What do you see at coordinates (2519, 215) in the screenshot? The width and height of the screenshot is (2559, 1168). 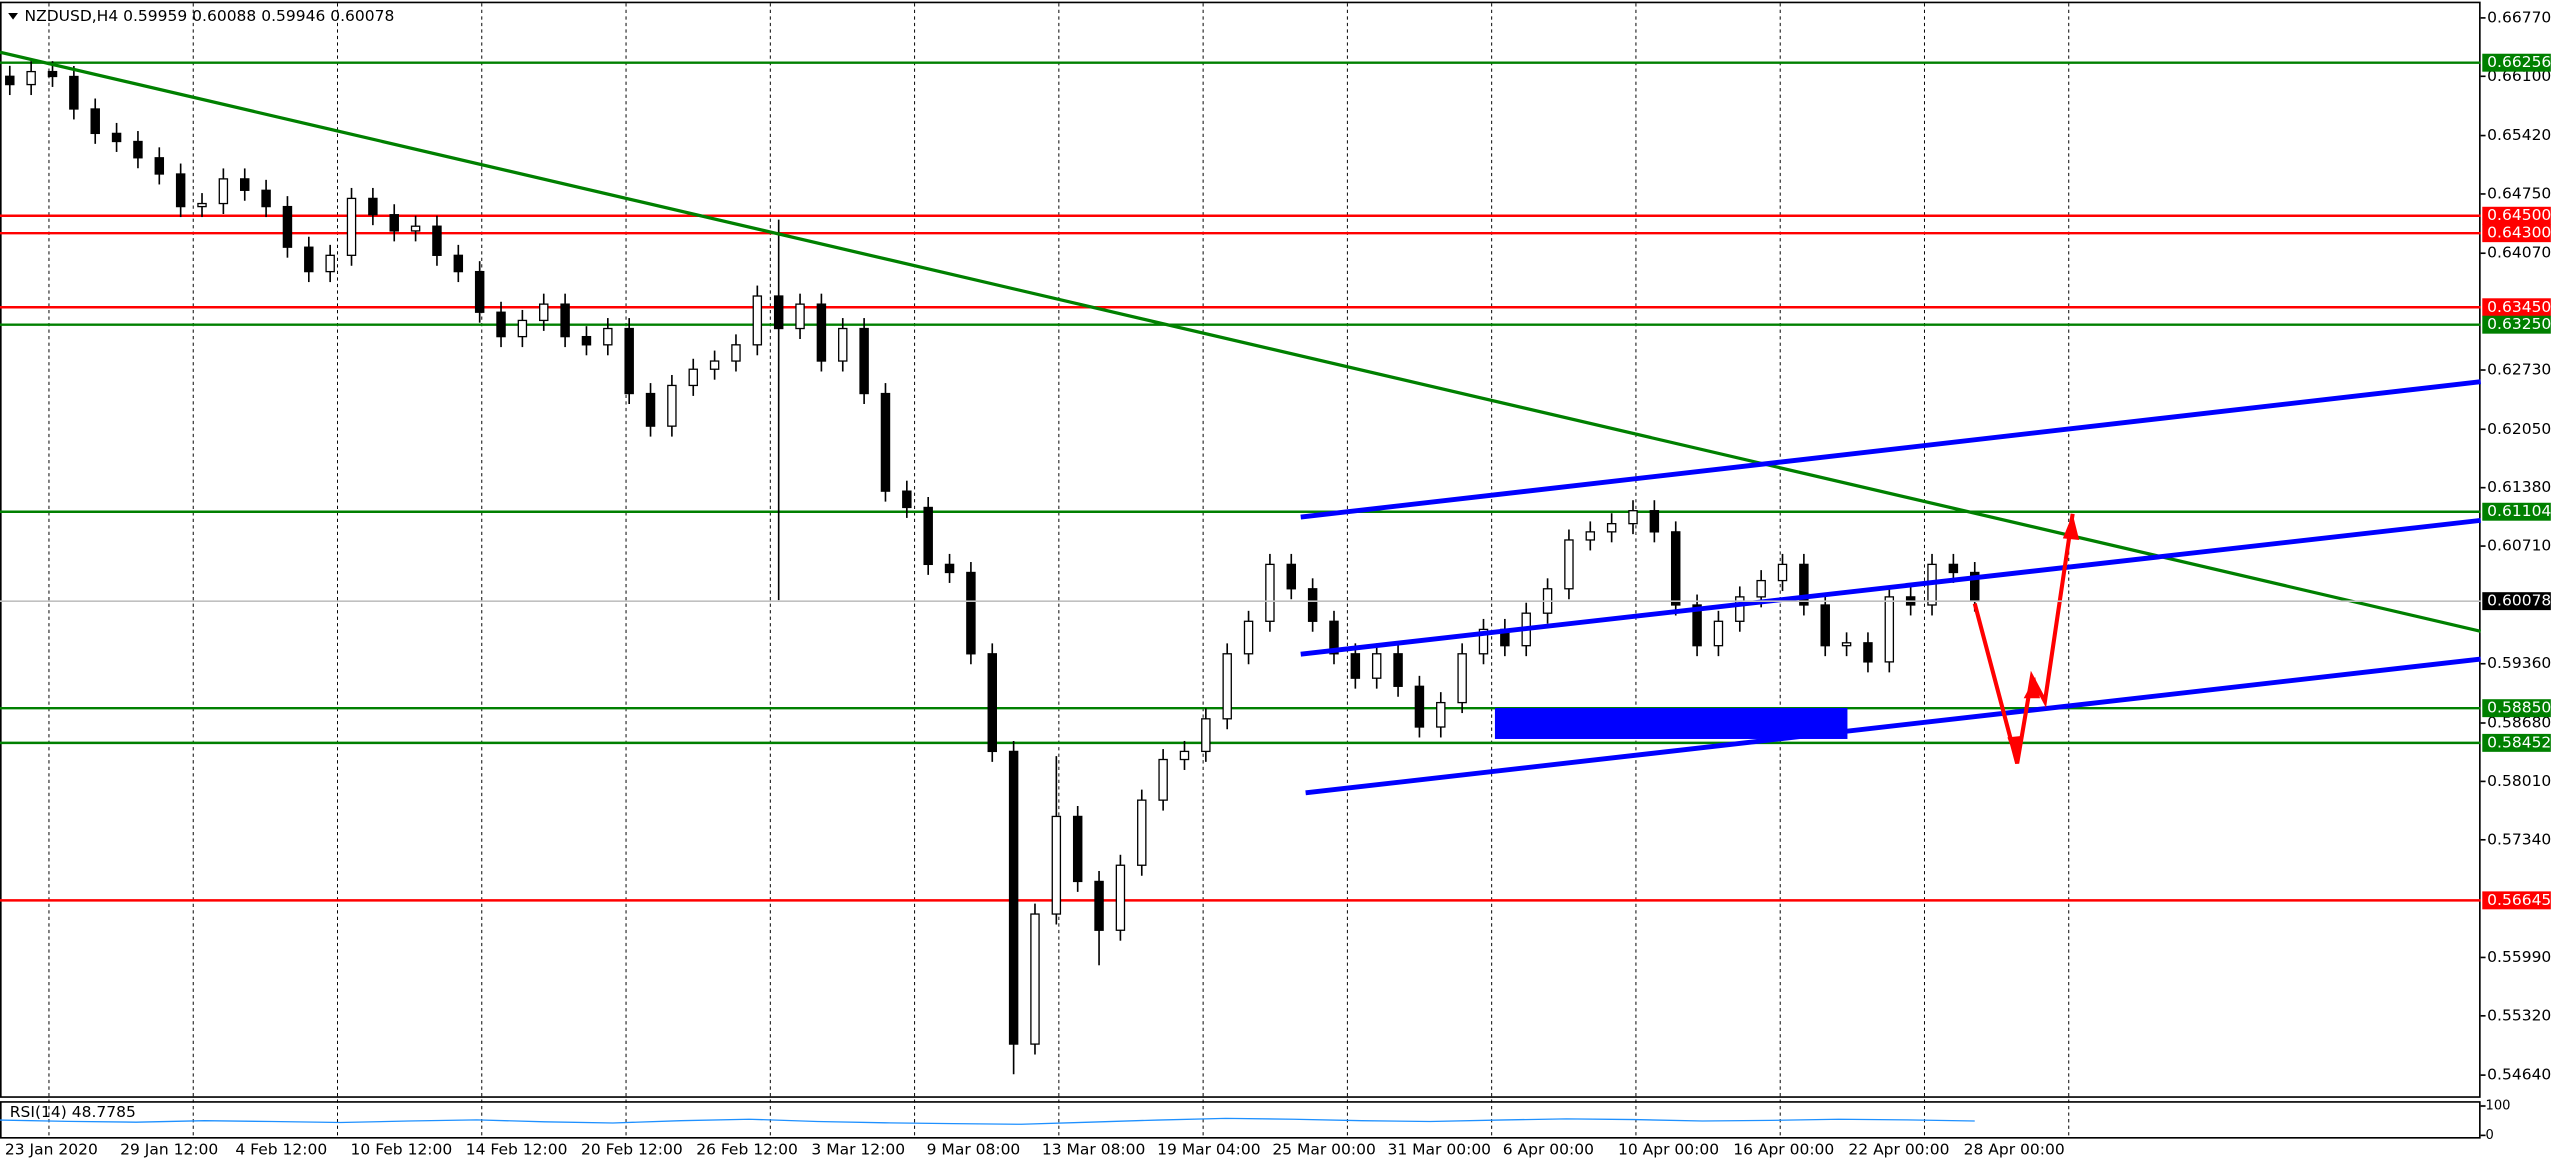 I see `level-label: 0.64500` at bounding box center [2519, 215].